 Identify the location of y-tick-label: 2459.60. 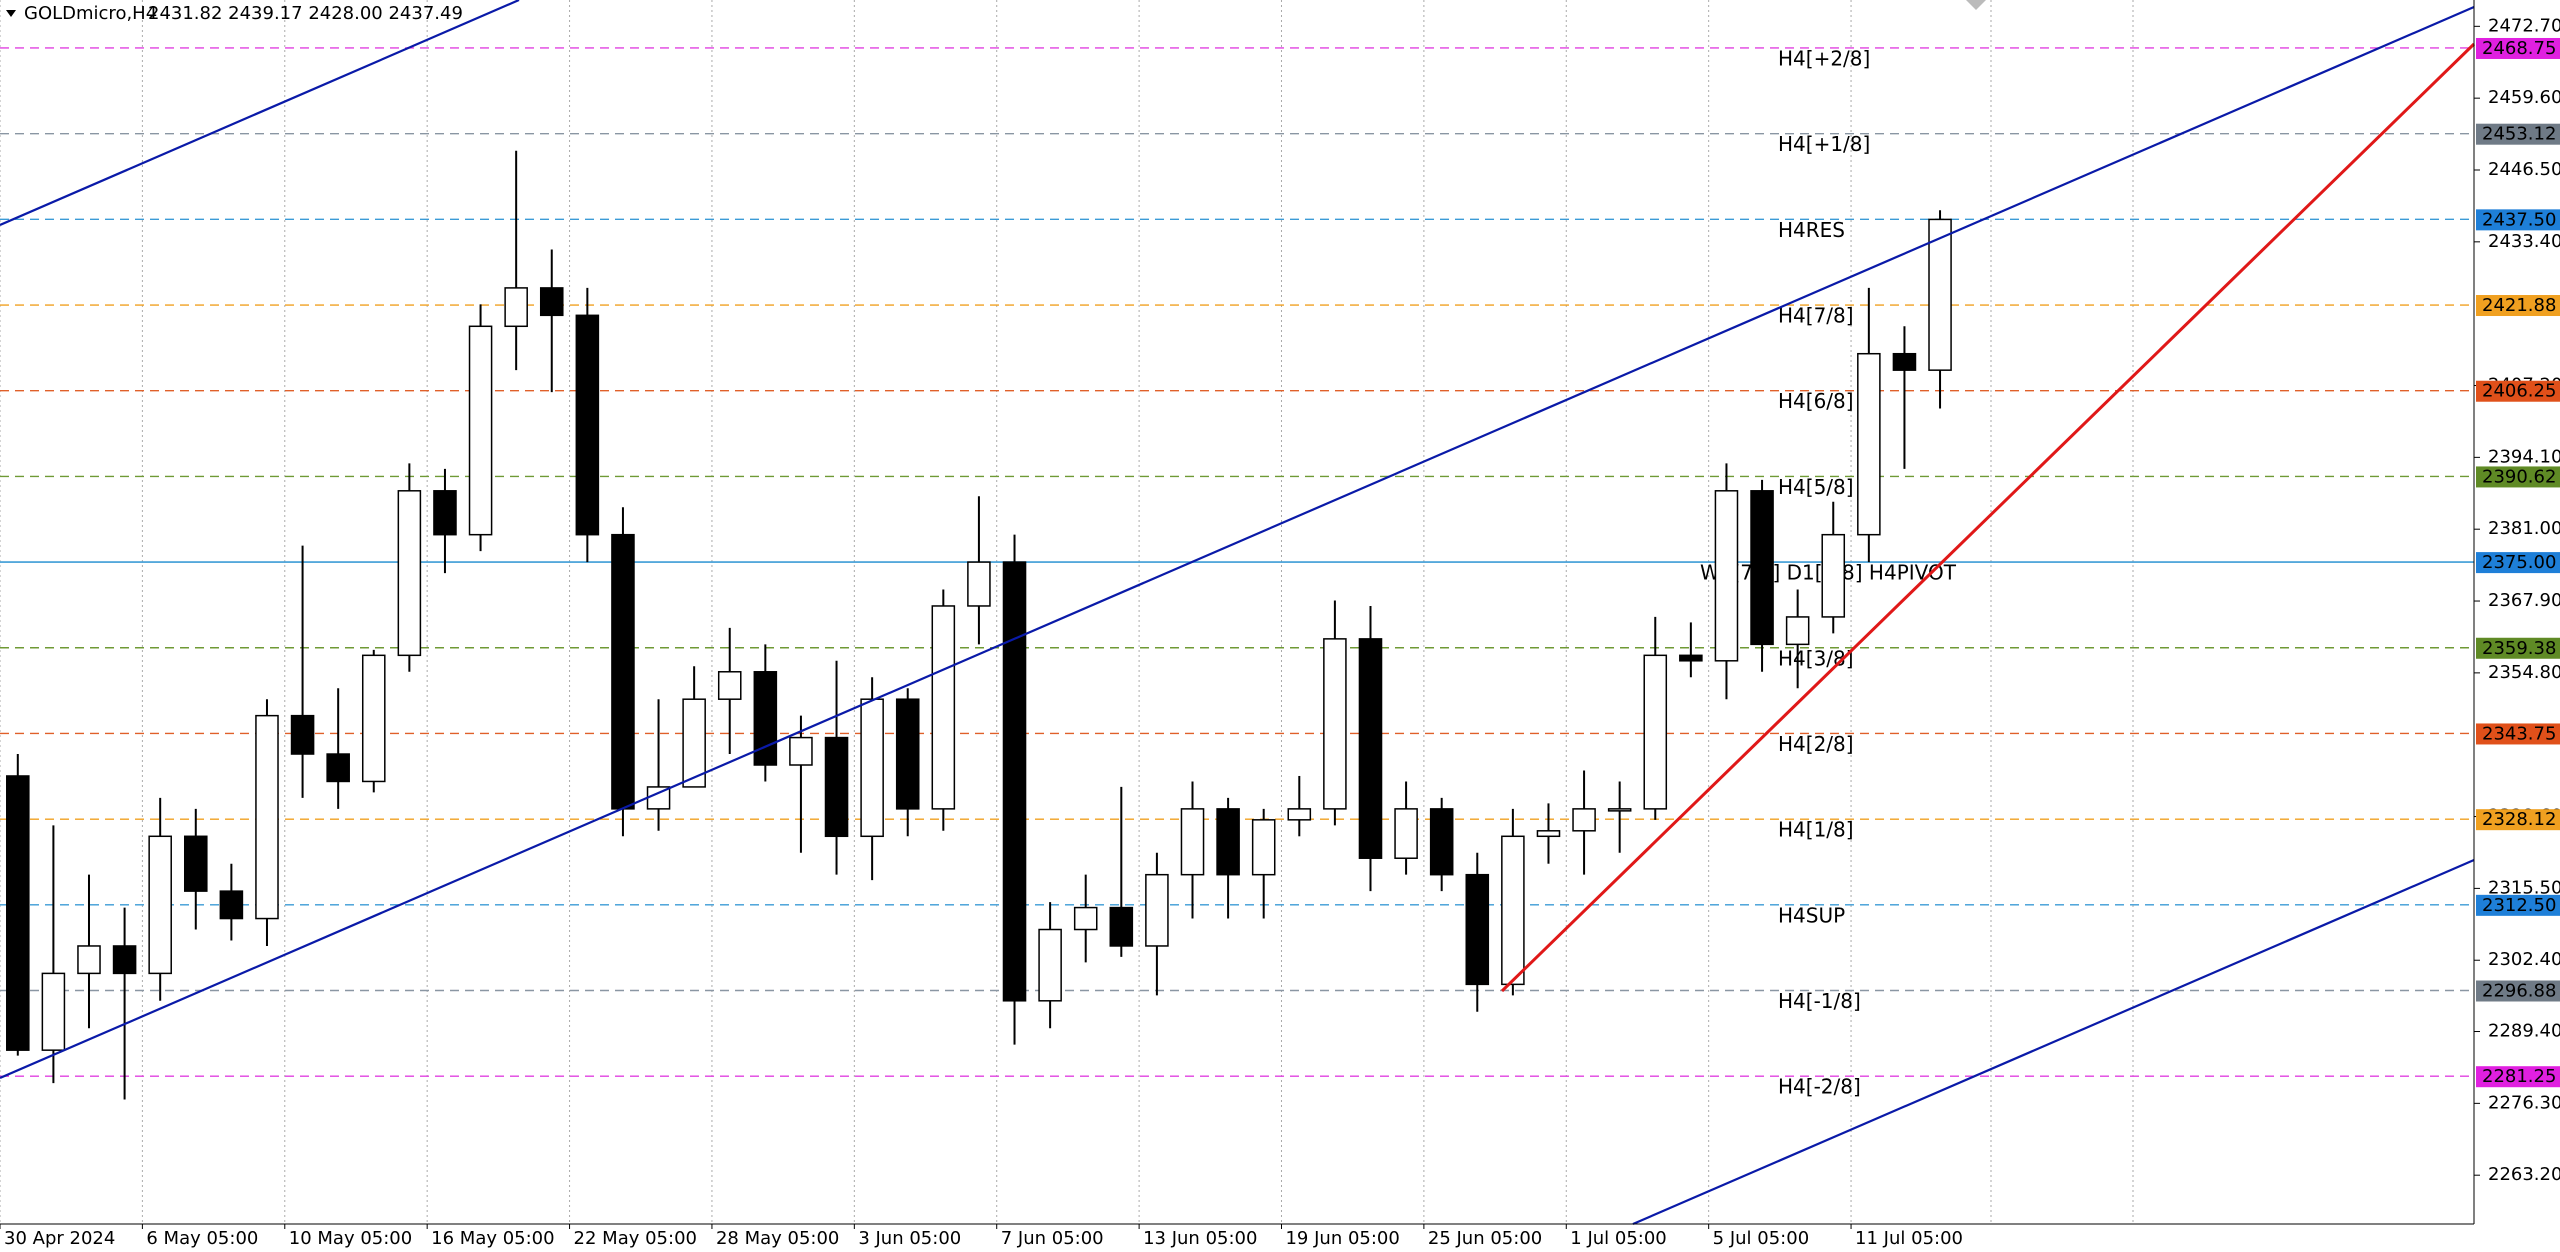
(2524, 97).